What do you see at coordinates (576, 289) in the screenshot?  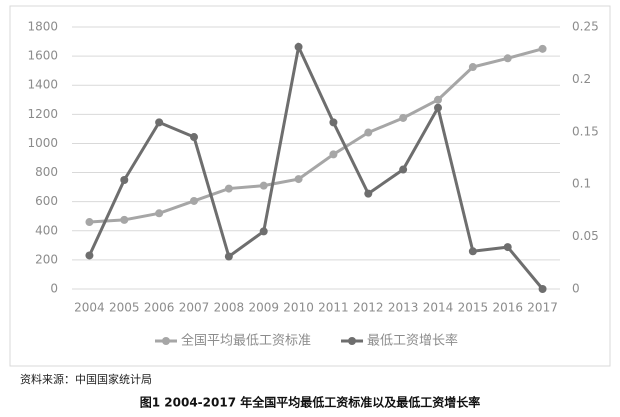 I see `y2-tick-label: 0` at bounding box center [576, 289].